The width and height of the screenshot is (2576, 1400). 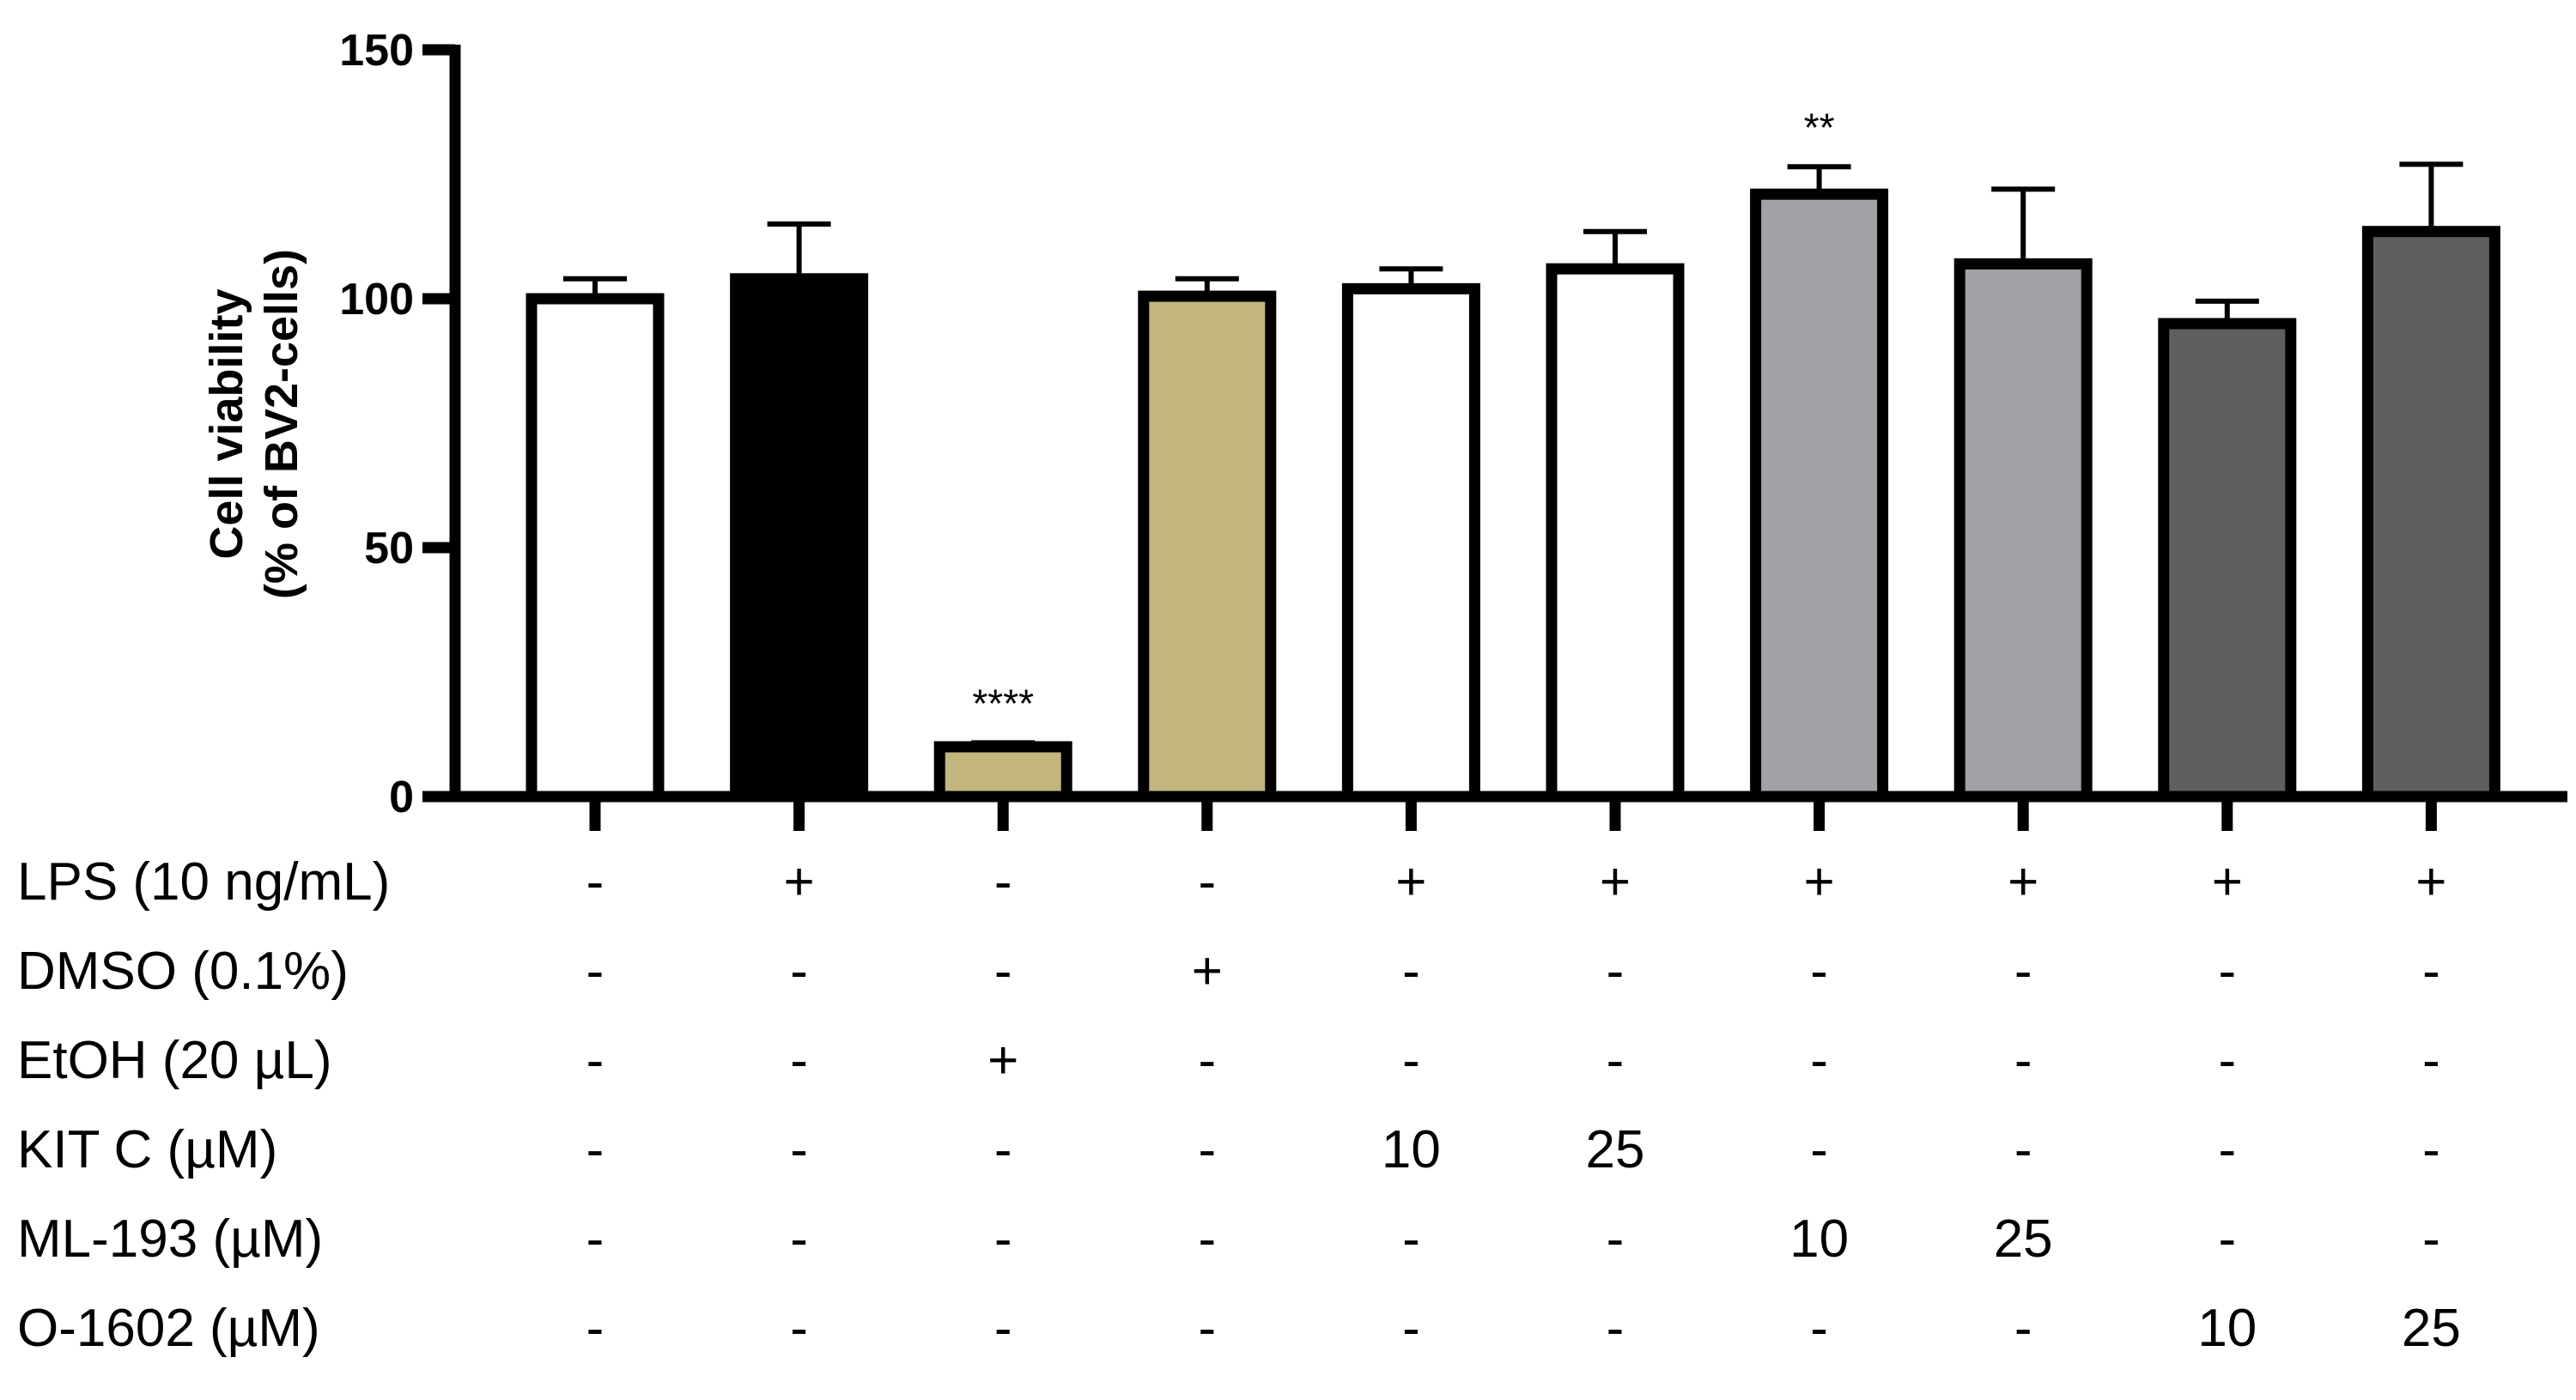 What do you see at coordinates (183, 972) in the screenshot?
I see `table-row-label: DMSO (0.1%)` at bounding box center [183, 972].